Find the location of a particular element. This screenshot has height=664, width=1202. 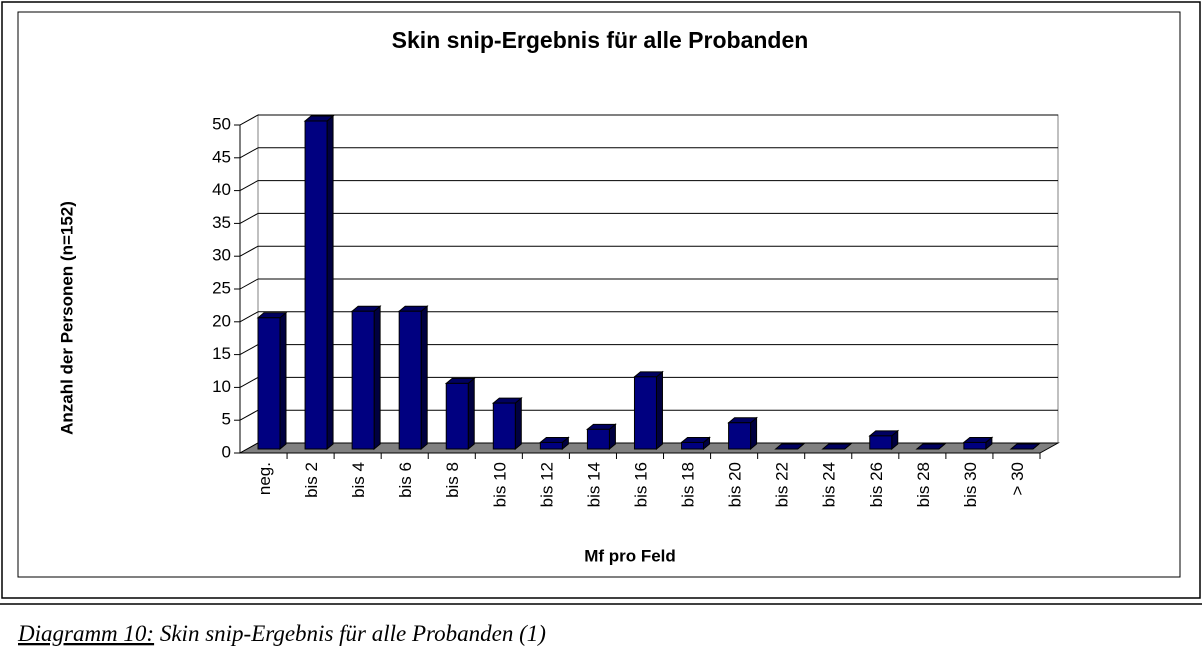

y-tick-label: 40 is located at coordinates (221, 189).